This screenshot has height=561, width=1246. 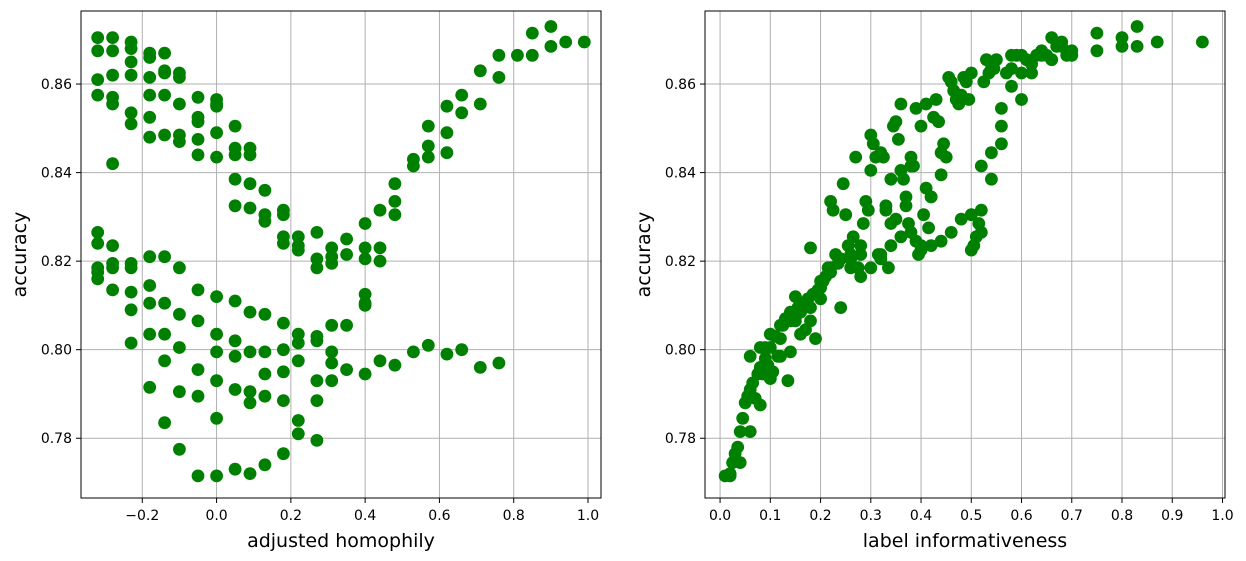 I want to click on y-tick-label: 0.86, so click(x=680, y=85).